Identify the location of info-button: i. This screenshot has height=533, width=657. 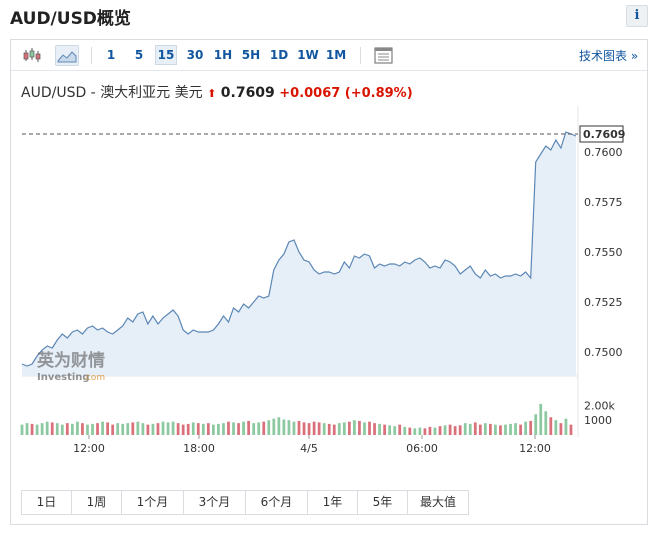
(637, 16).